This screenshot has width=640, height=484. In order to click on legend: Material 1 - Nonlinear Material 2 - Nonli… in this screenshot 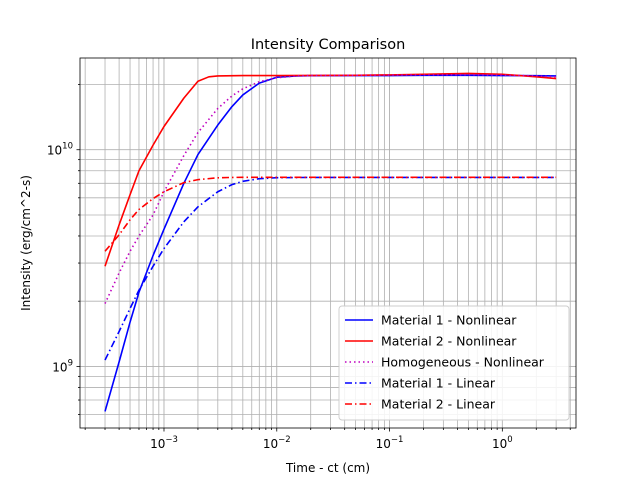, I will do `click(454, 363)`.